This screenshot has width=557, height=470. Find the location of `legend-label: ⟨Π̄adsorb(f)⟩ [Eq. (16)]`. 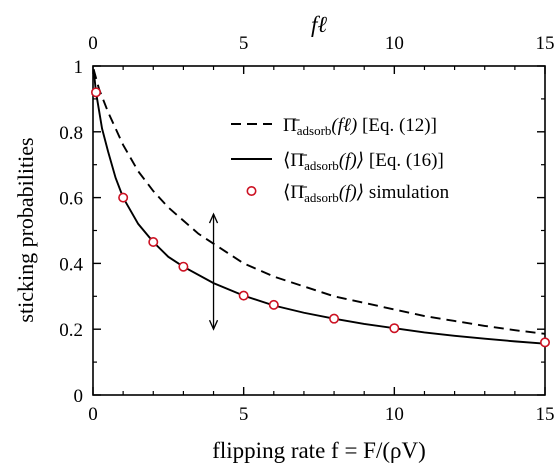

legend-label: ⟨Π̄adsorb(f)⟩ [Eq. (16)] is located at coordinates (363, 161).